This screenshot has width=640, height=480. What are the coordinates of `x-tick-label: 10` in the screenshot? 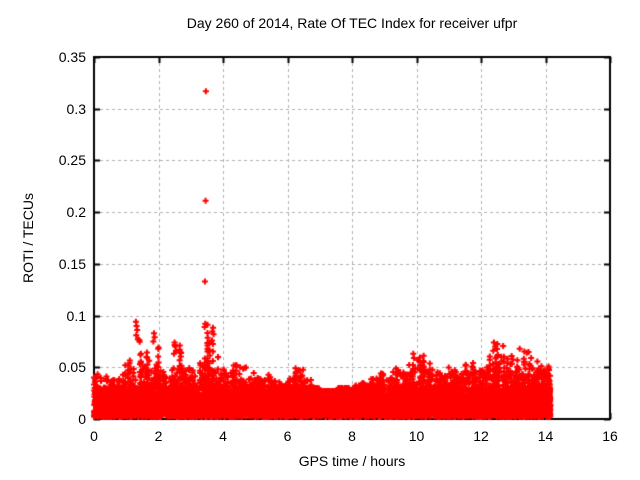 It's located at (416, 436).